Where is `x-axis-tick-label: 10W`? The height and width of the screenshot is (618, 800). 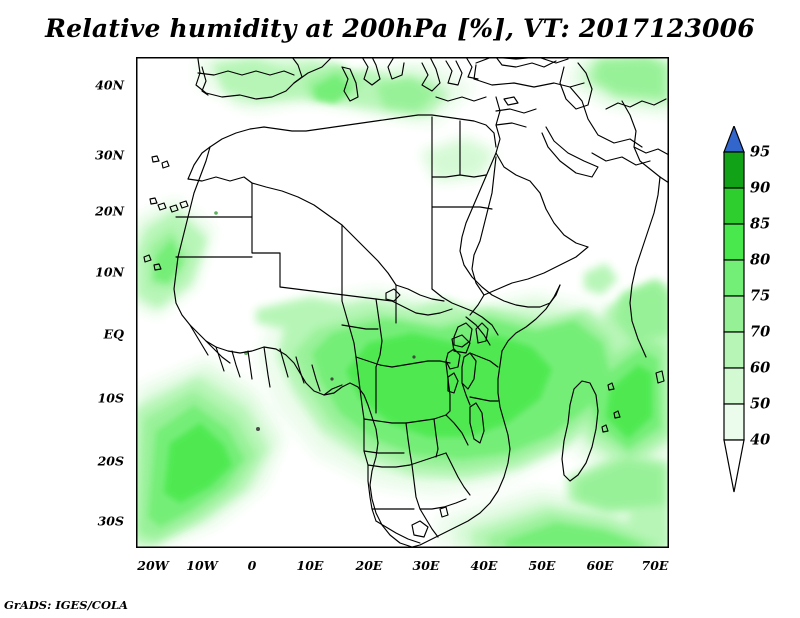
x-axis-tick-label: 10W is located at coordinates (202, 565).